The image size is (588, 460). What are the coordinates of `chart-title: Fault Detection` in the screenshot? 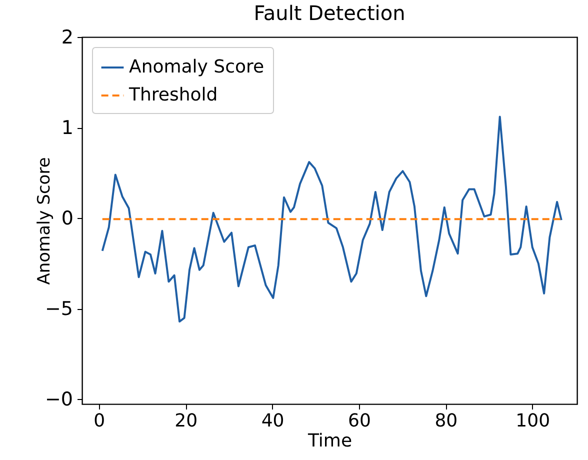 It's located at (330, 13).